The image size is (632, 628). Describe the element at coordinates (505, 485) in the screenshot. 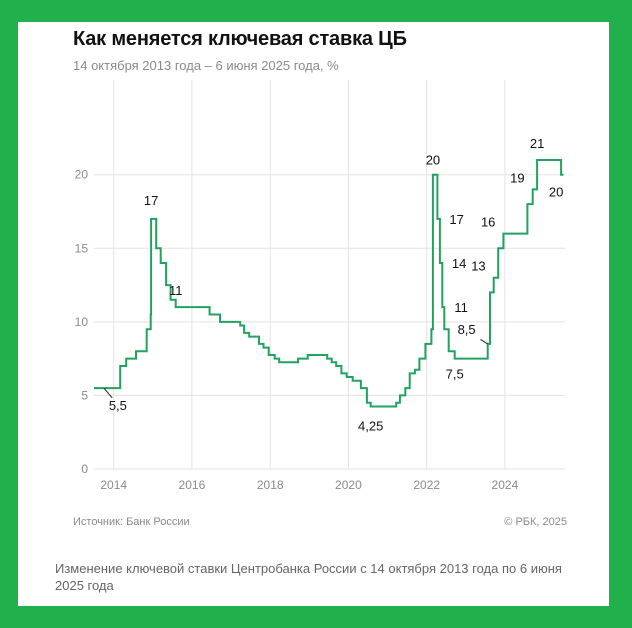

I see `x-tick-label: 2024` at that location.